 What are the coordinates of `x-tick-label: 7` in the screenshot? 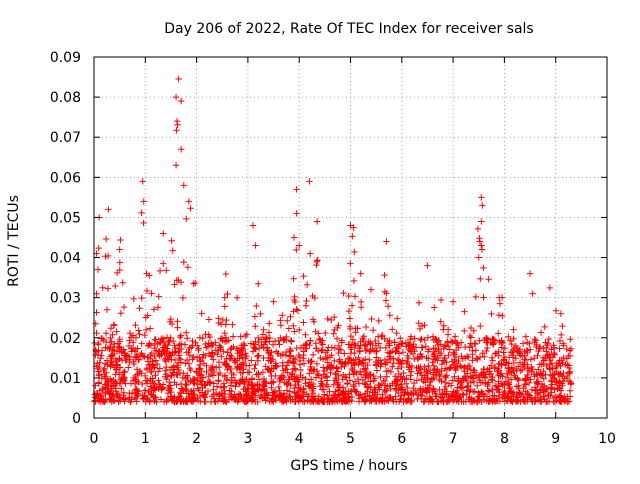 It's located at (453, 439).